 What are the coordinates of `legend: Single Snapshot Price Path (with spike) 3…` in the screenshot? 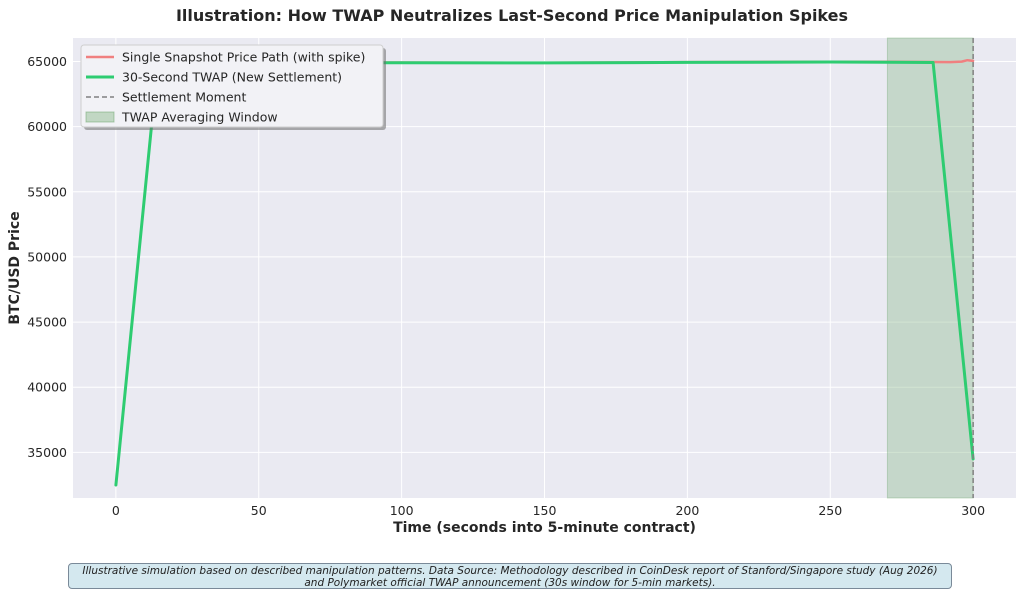 It's located at (233, 87).